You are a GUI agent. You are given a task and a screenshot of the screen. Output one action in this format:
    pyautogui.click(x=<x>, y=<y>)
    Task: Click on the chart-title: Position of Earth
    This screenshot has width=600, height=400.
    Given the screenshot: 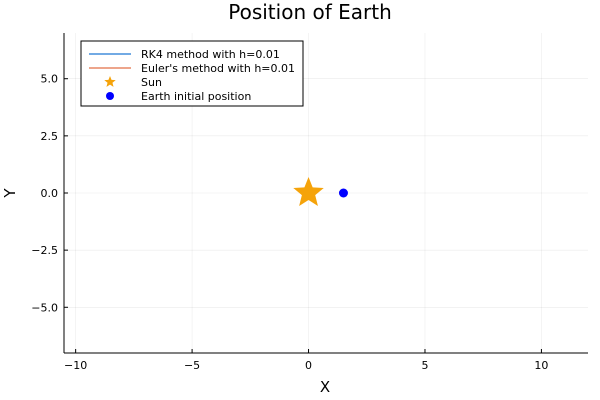 What is the action you would take?
    pyautogui.click(x=310, y=12)
    